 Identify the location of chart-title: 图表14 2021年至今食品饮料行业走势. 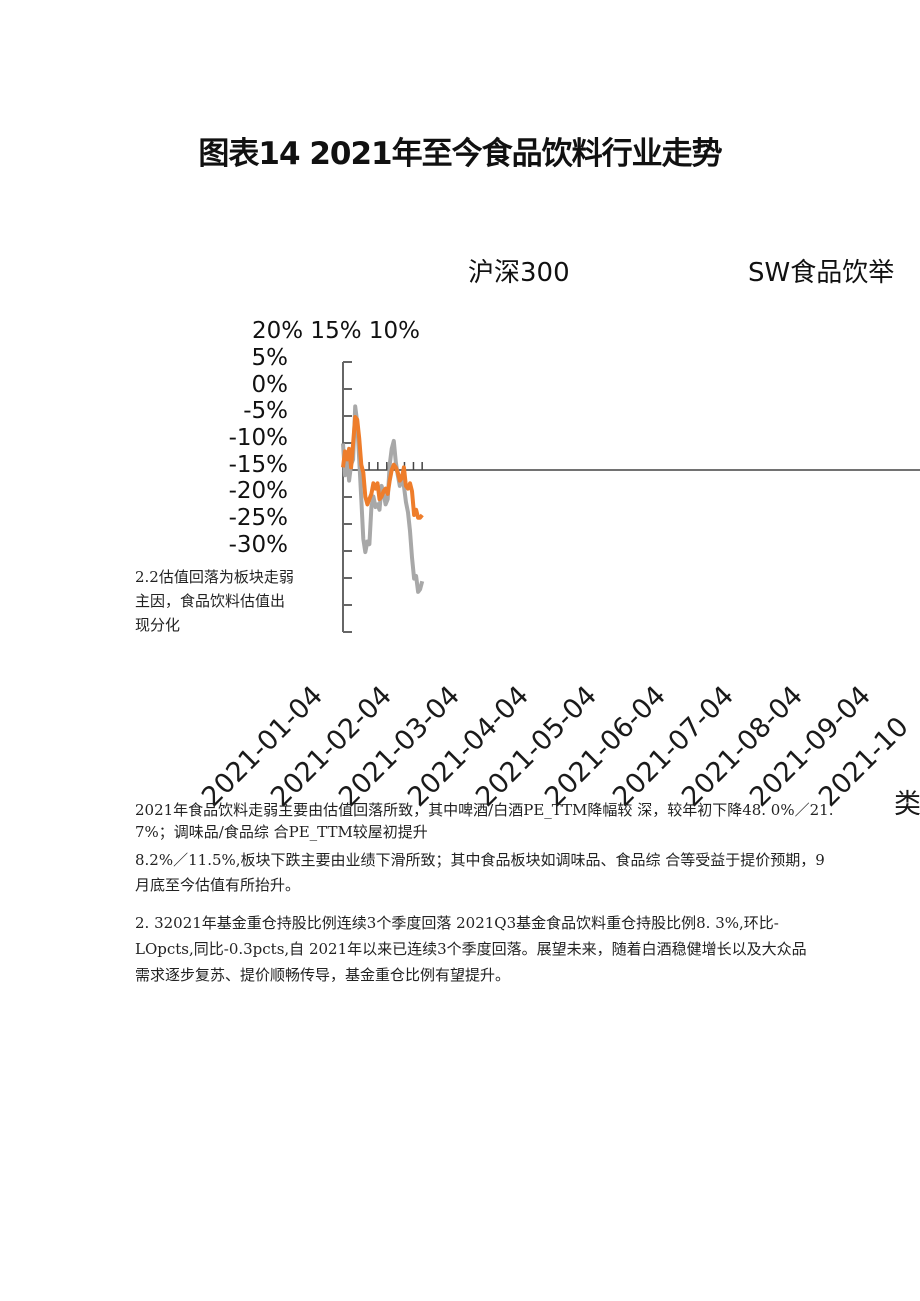
(460, 154).